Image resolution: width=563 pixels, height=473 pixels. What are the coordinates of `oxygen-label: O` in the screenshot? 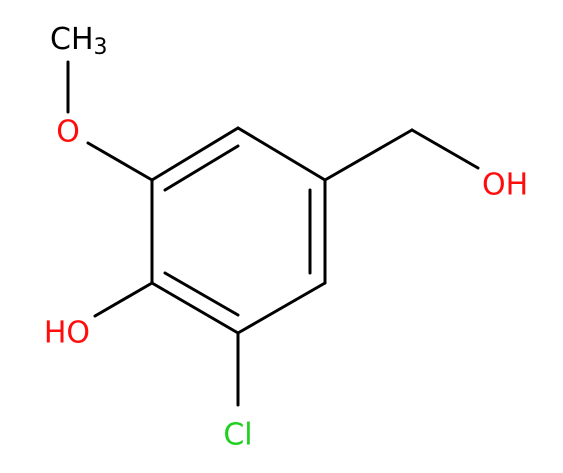 It's located at (68, 132).